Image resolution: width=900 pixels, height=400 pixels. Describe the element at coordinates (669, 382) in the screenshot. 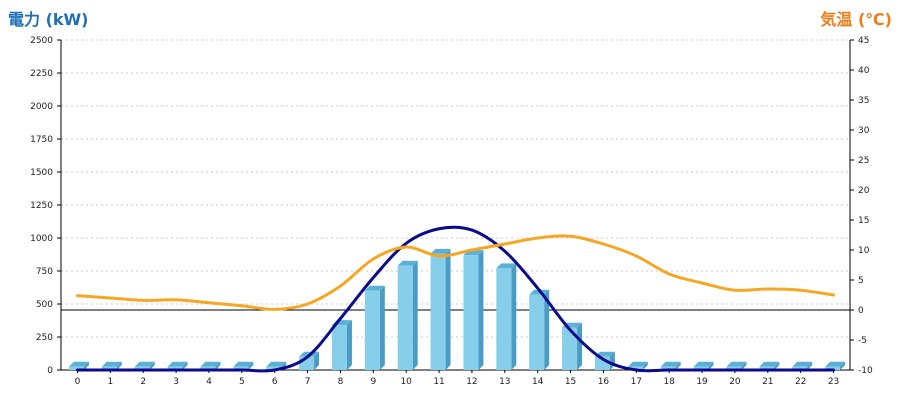

I see `x-tick-label: 18` at that location.